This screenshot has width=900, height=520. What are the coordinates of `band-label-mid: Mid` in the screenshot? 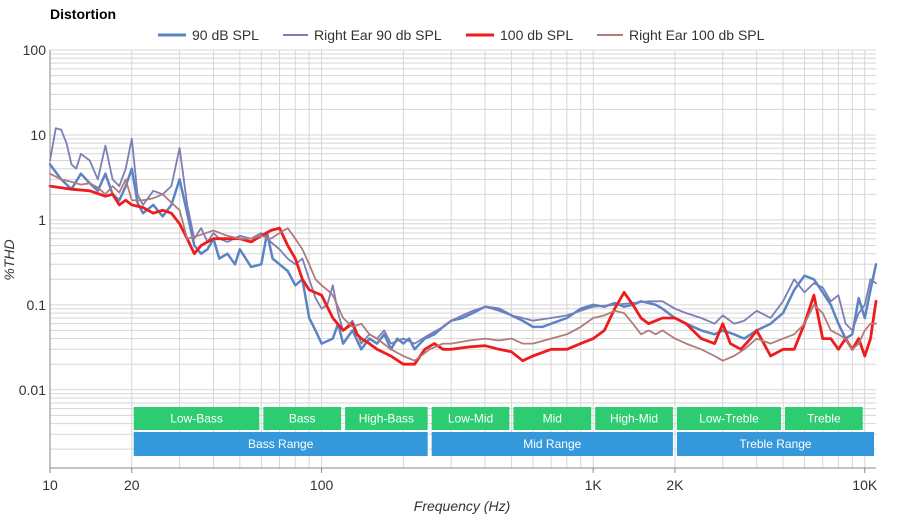 It's located at (552, 419).